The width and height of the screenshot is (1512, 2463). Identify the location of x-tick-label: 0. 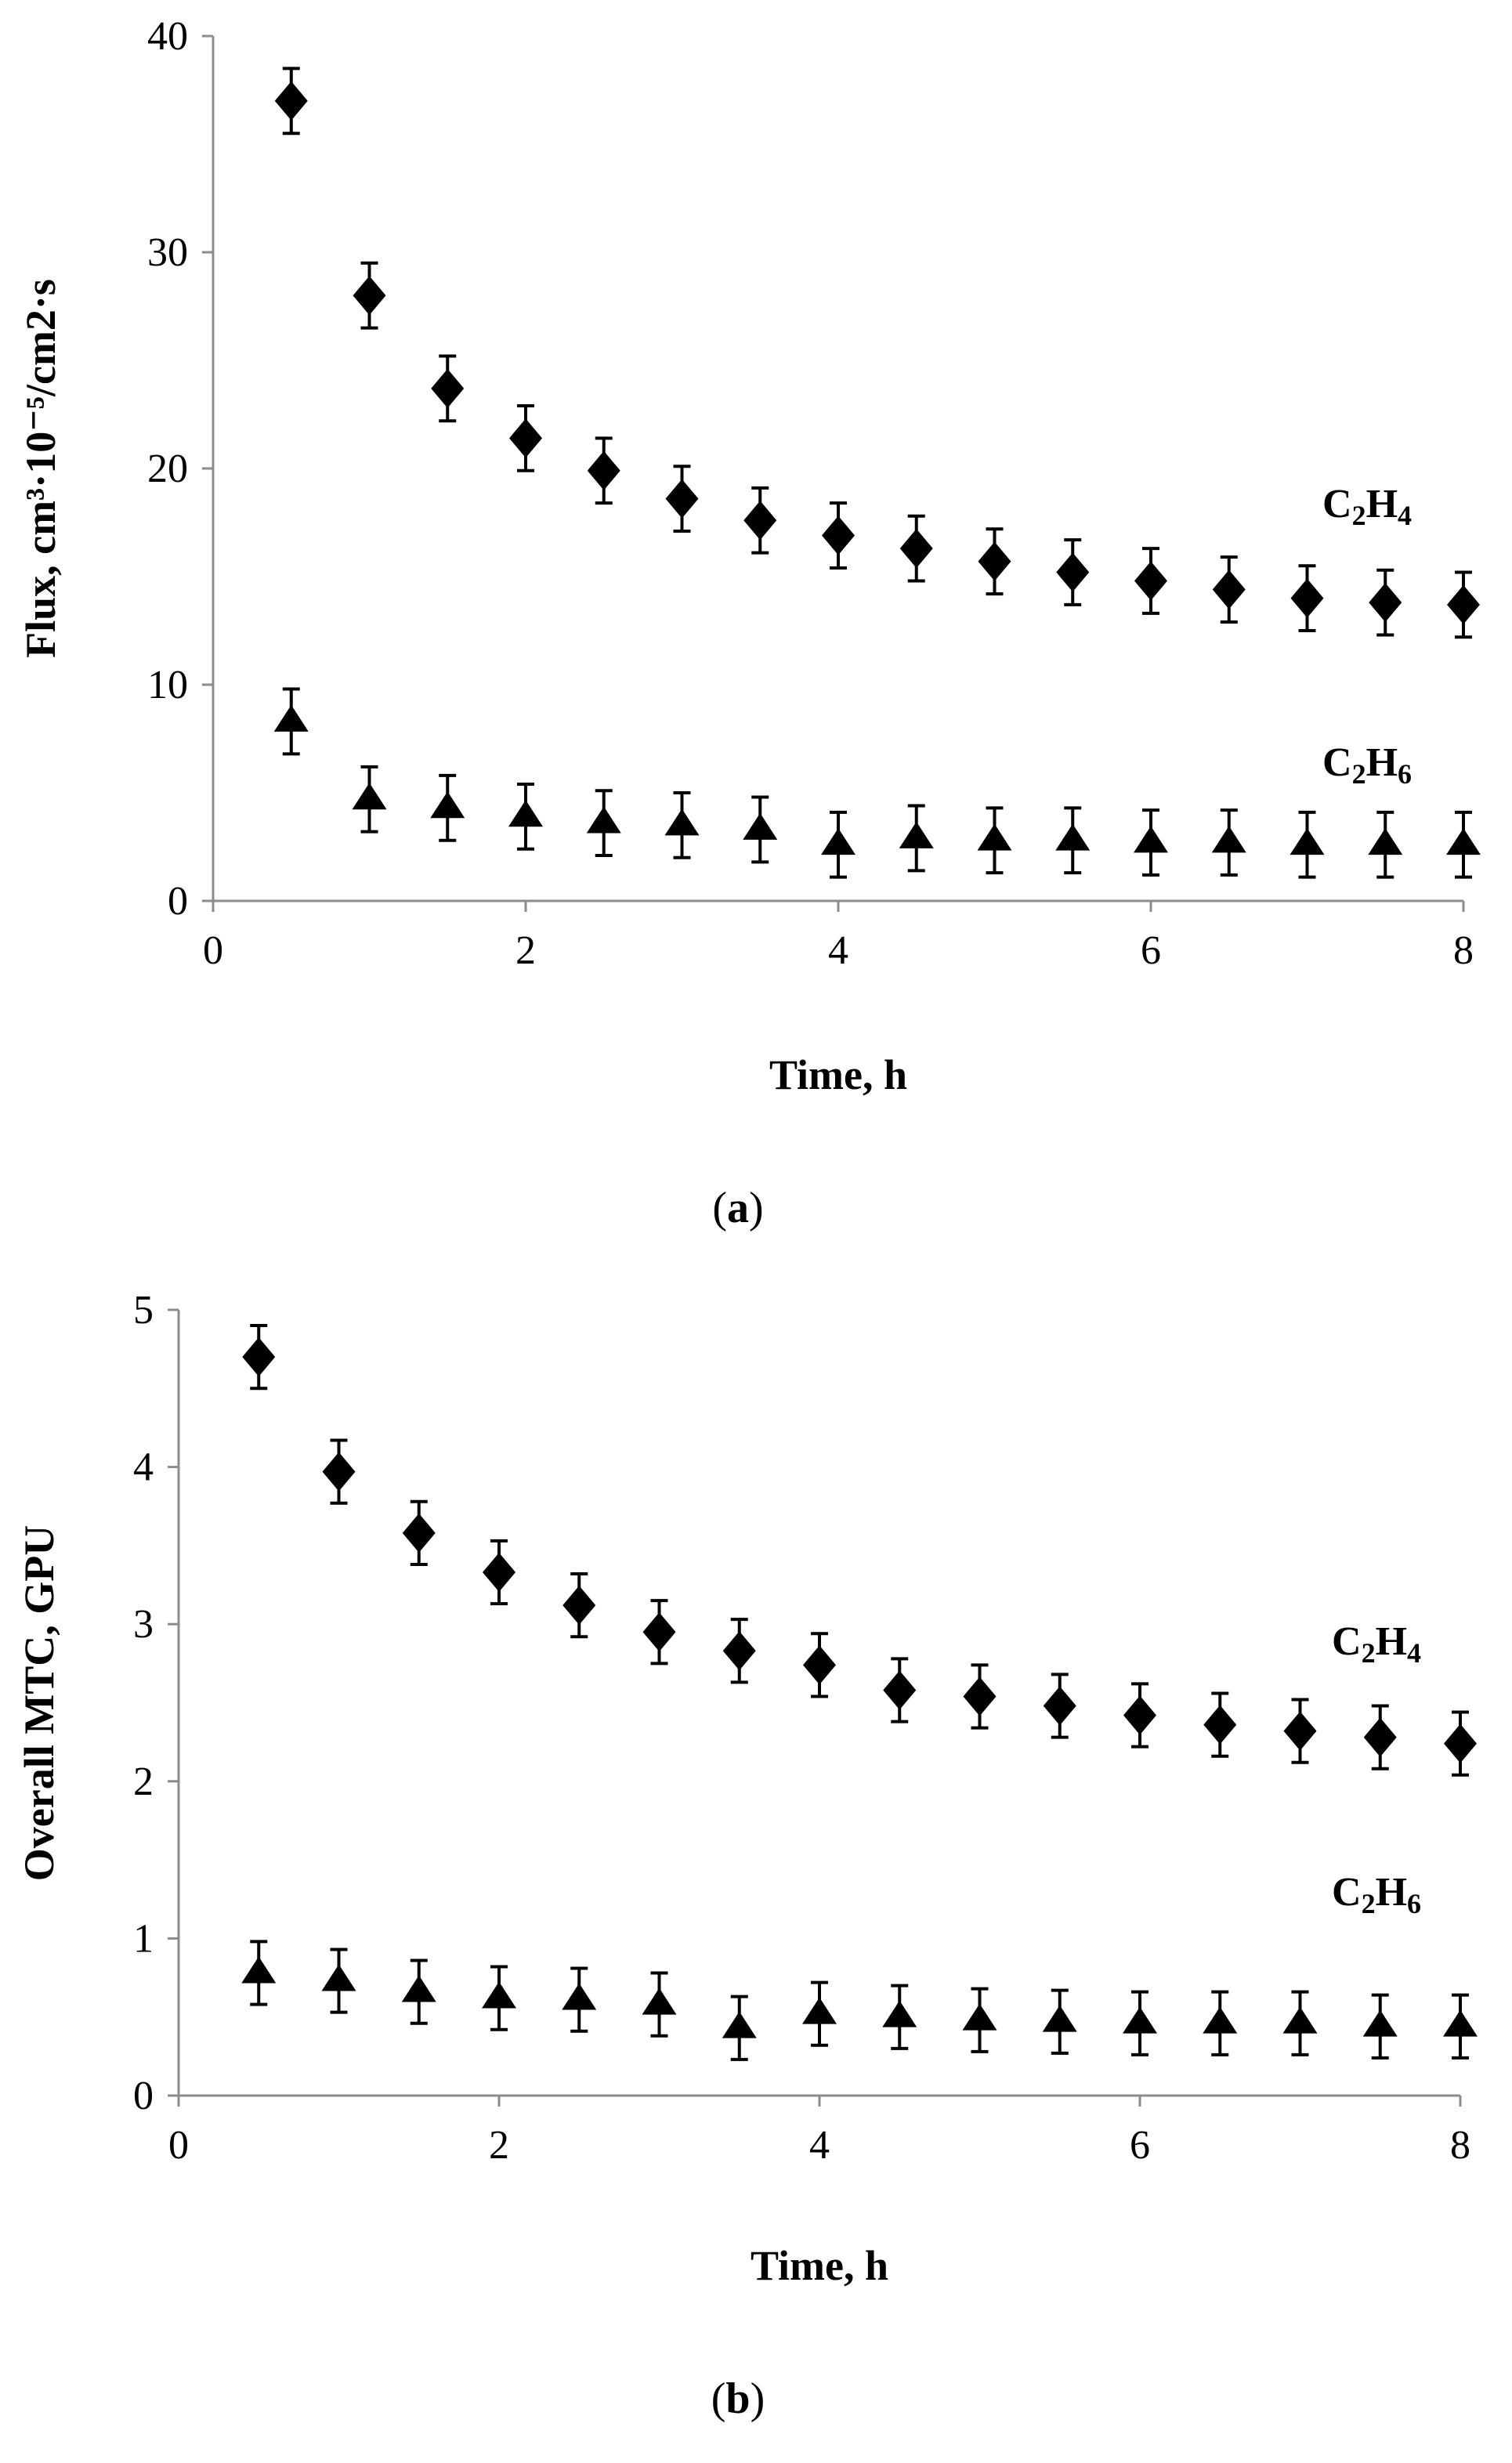
(213, 950).